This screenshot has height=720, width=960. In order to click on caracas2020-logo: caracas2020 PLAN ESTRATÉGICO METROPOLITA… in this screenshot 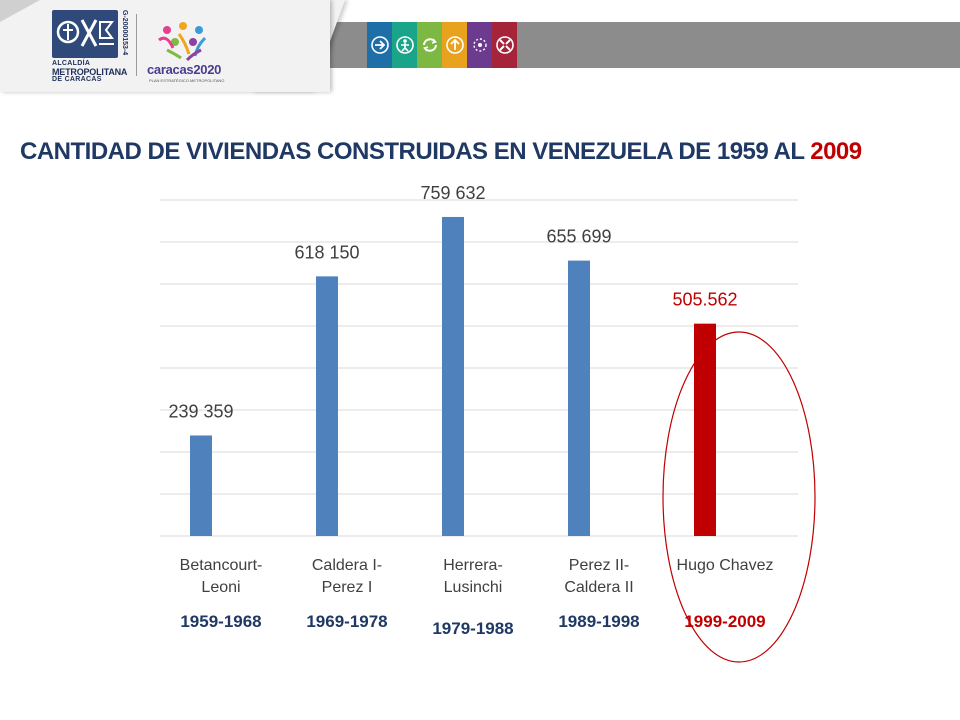, I will do `click(195, 53)`.